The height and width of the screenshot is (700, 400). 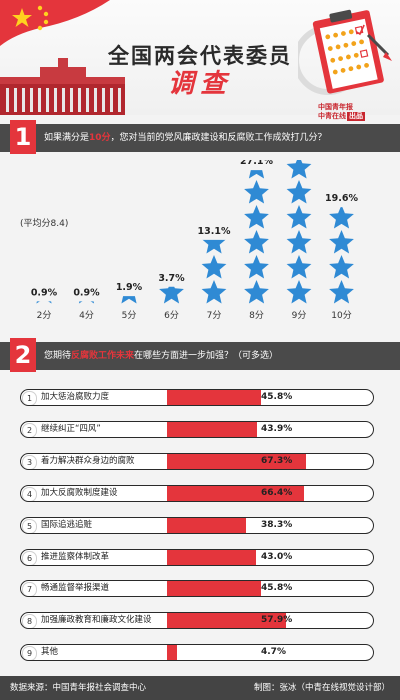 What do you see at coordinates (129, 315) in the screenshot?
I see `category-label: 5分` at bounding box center [129, 315].